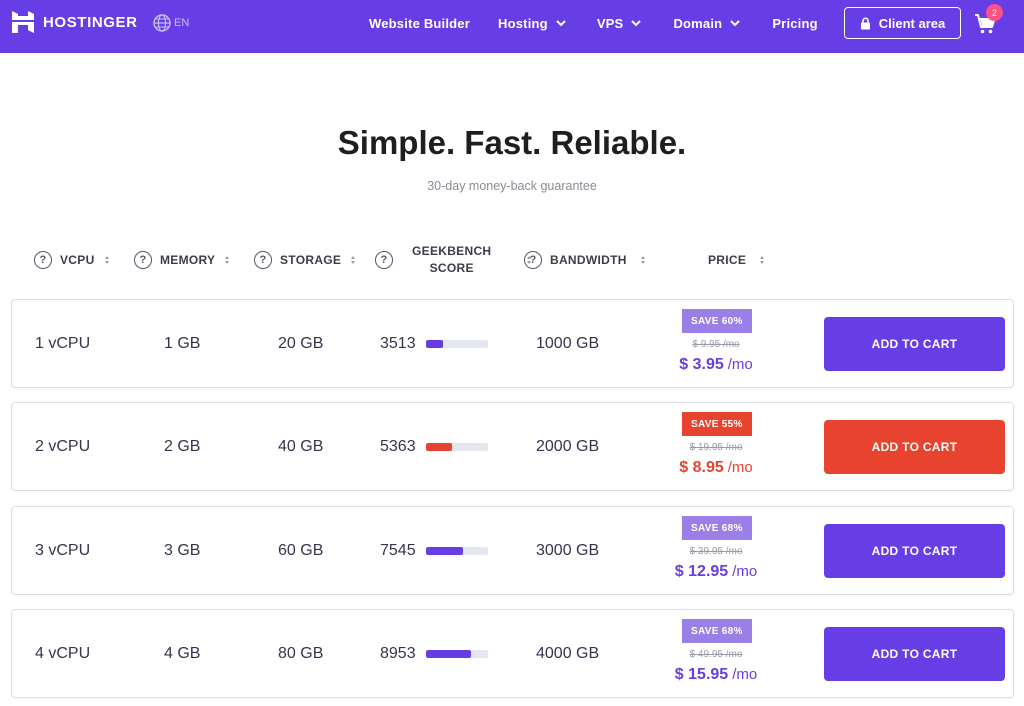 This screenshot has width=1024, height=706. What do you see at coordinates (301, 446) in the screenshot?
I see `storage-value: 40 GB` at bounding box center [301, 446].